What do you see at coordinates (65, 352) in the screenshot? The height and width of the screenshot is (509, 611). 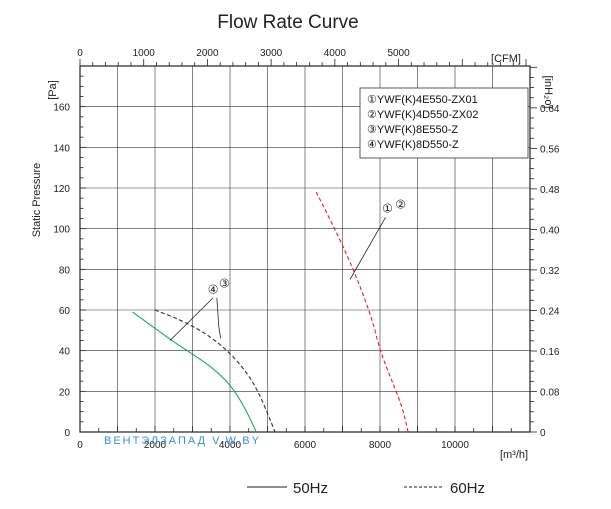 I see `y-tick-label-40: 40` at bounding box center [65, 352].